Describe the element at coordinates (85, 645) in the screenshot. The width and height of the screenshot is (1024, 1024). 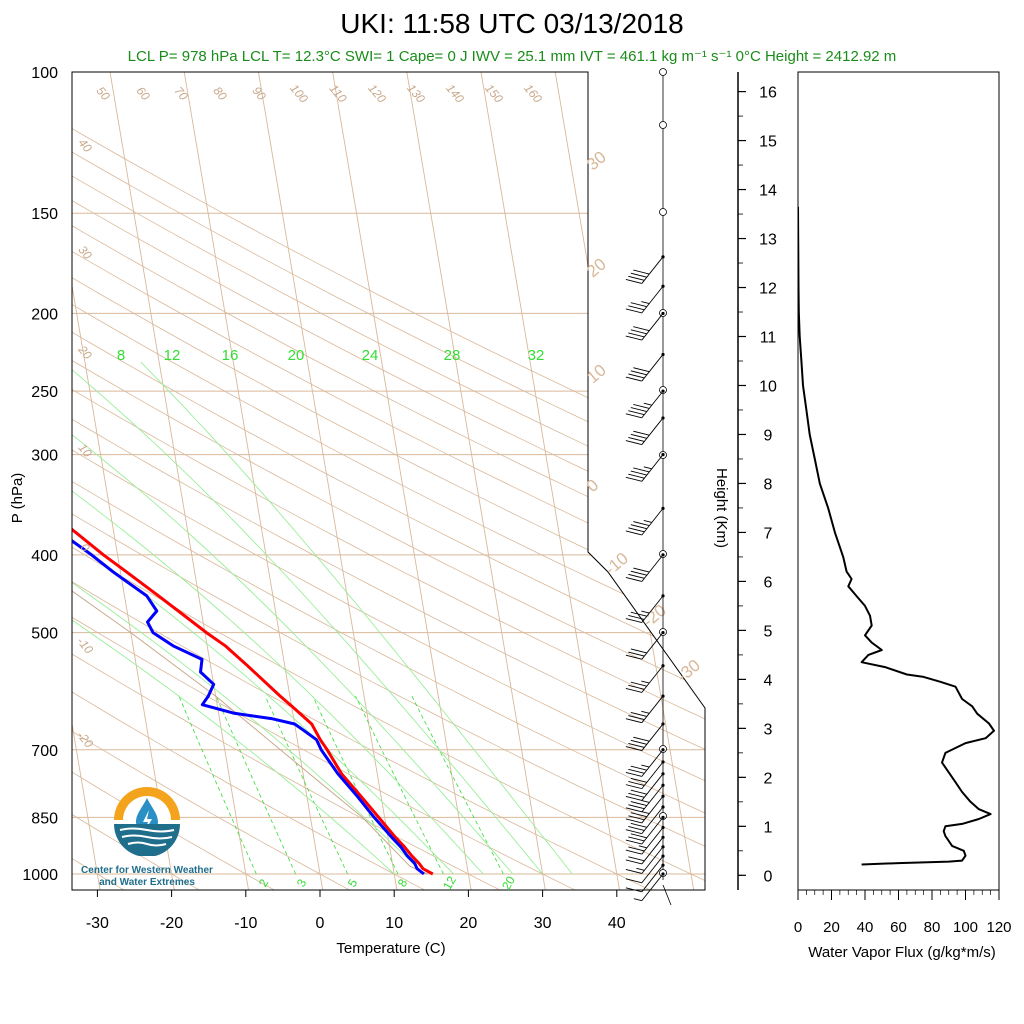
I see `theta-label-left: -10` at that location.